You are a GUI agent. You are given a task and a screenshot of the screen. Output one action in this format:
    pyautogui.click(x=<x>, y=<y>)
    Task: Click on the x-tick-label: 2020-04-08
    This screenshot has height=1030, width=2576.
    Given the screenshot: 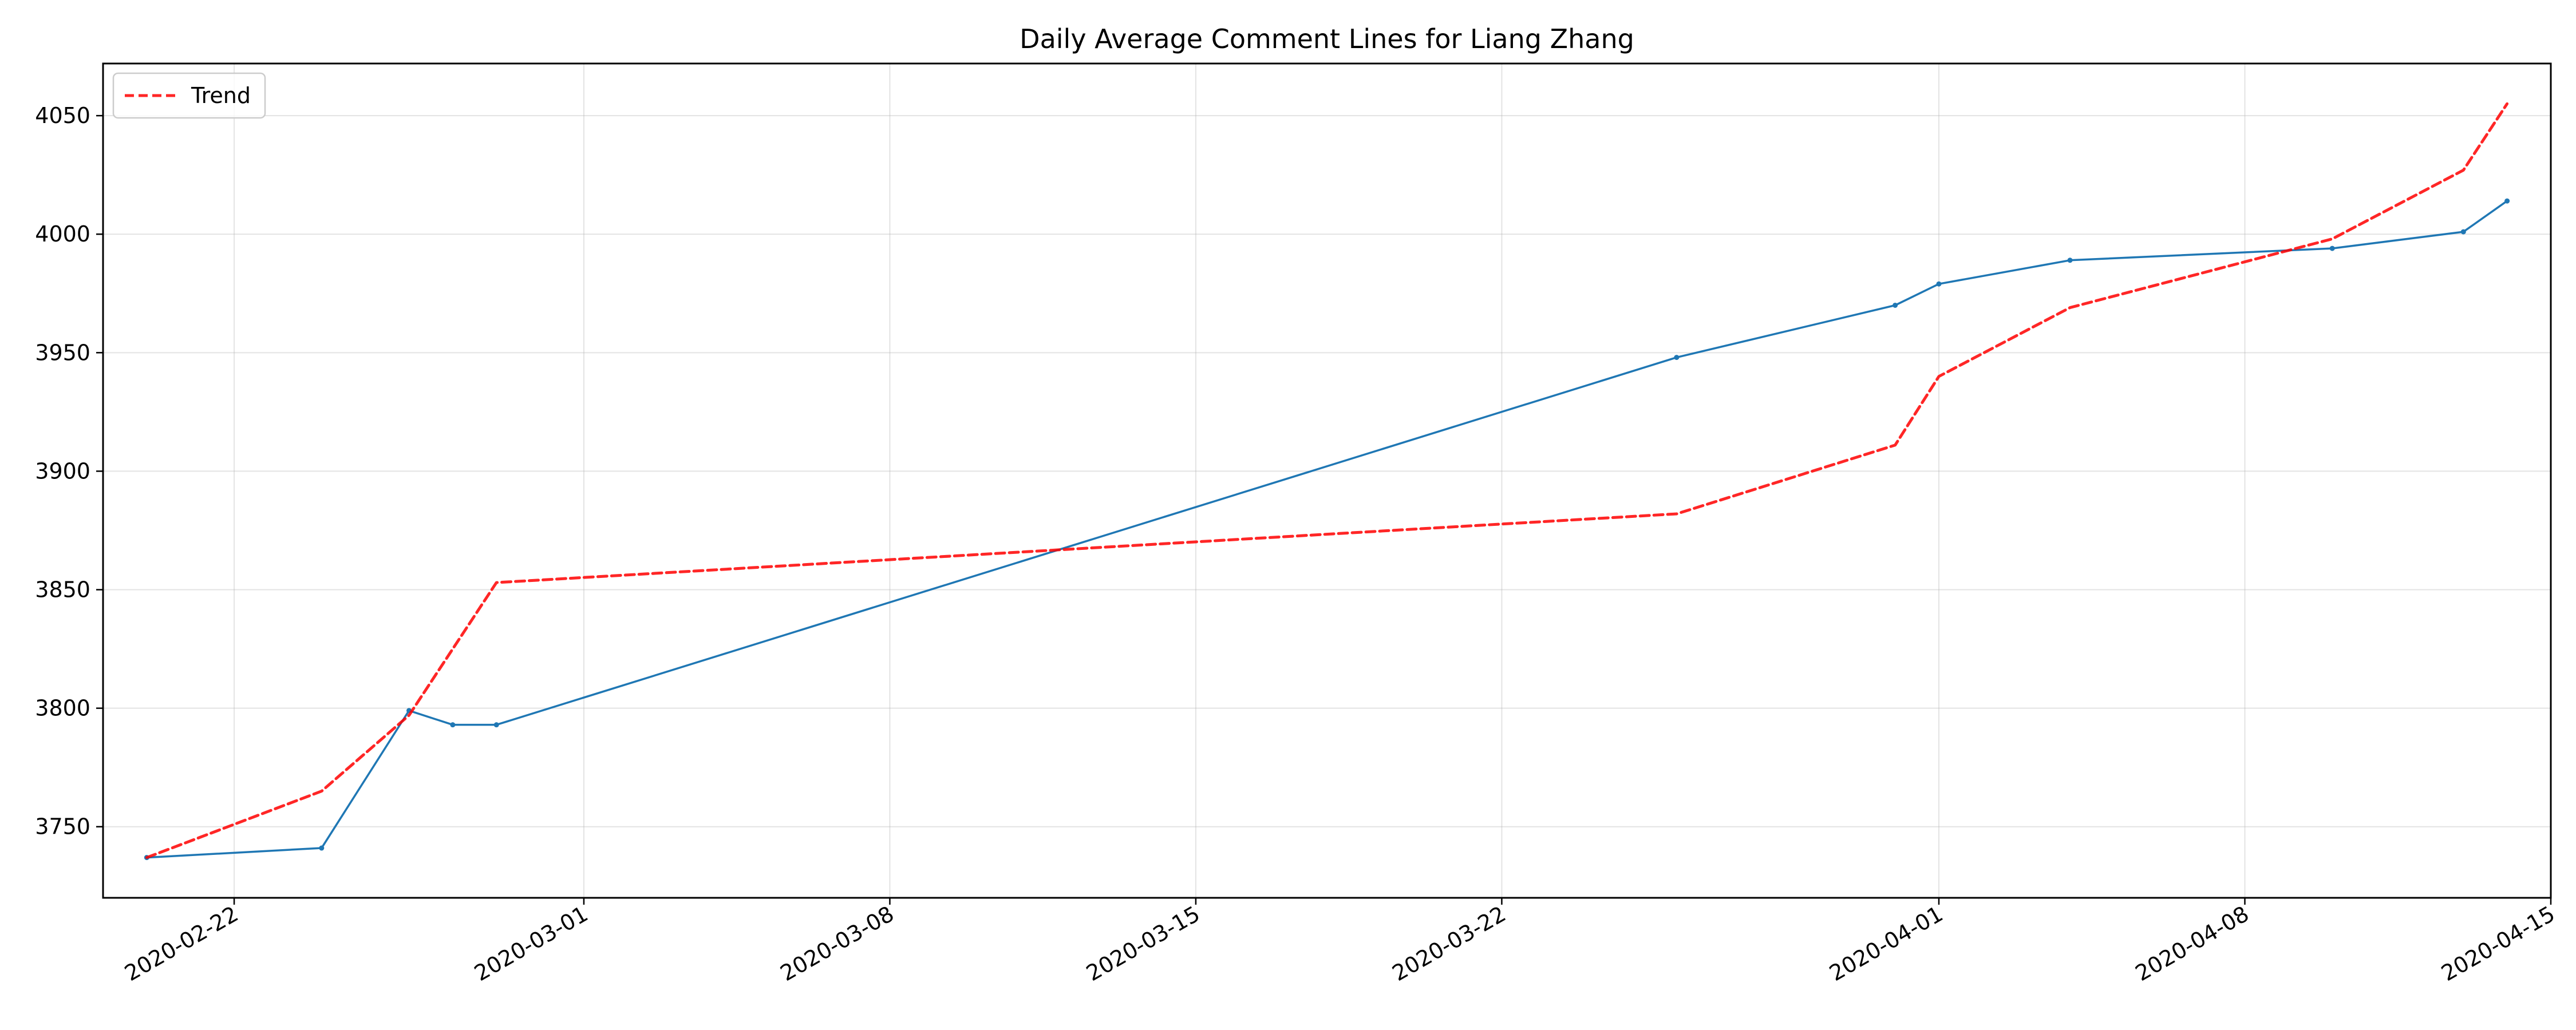 What is the action you would take?
    pyautogui.click(x=2192, y=944)
    